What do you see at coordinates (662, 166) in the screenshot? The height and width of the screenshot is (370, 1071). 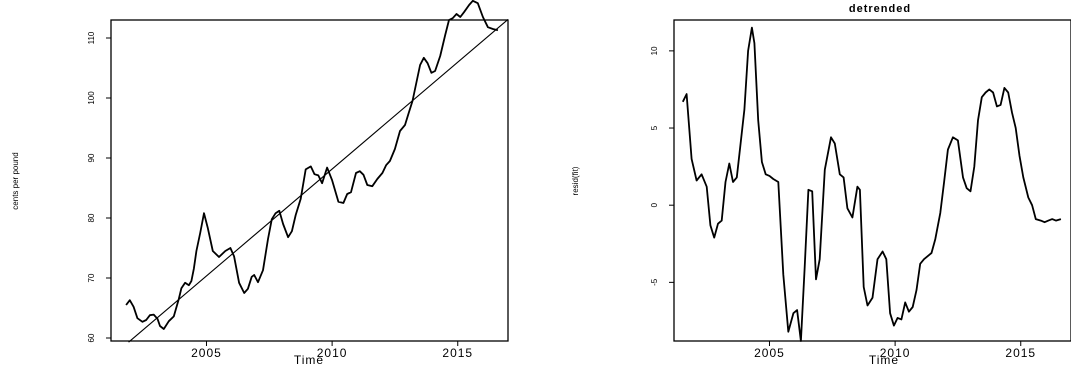 I see `y-ticks-2: -5 0 5 10` at bounding box center [662, 166].